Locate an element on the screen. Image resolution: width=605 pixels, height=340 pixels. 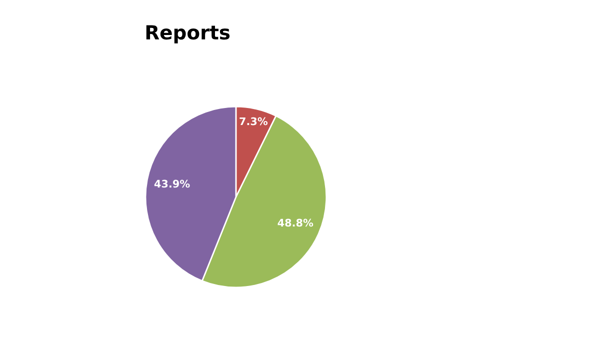
data-label: 43.9% is located at coordinates (172, 184).